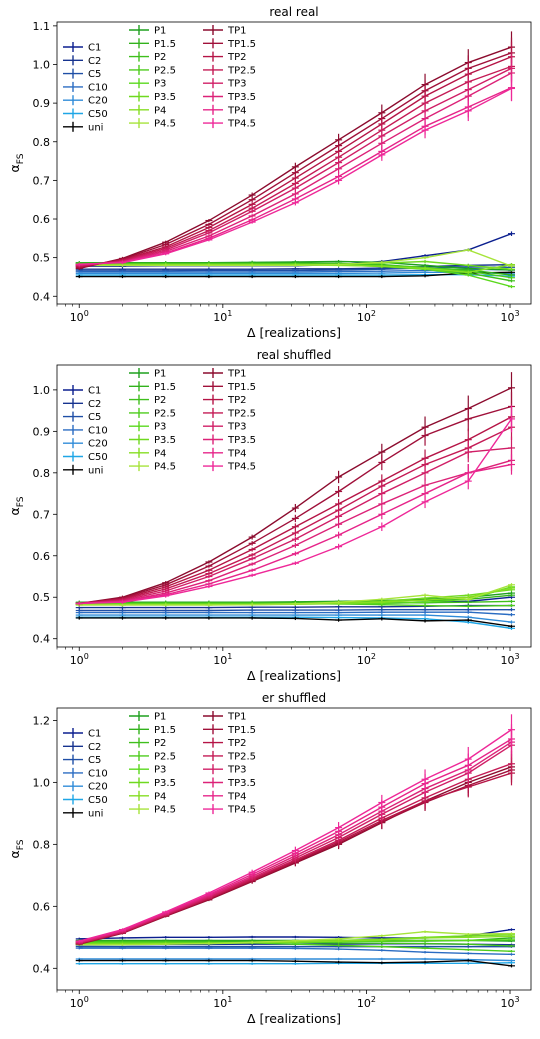  I want to click on legend-label: P2.5, so click(165, 413).